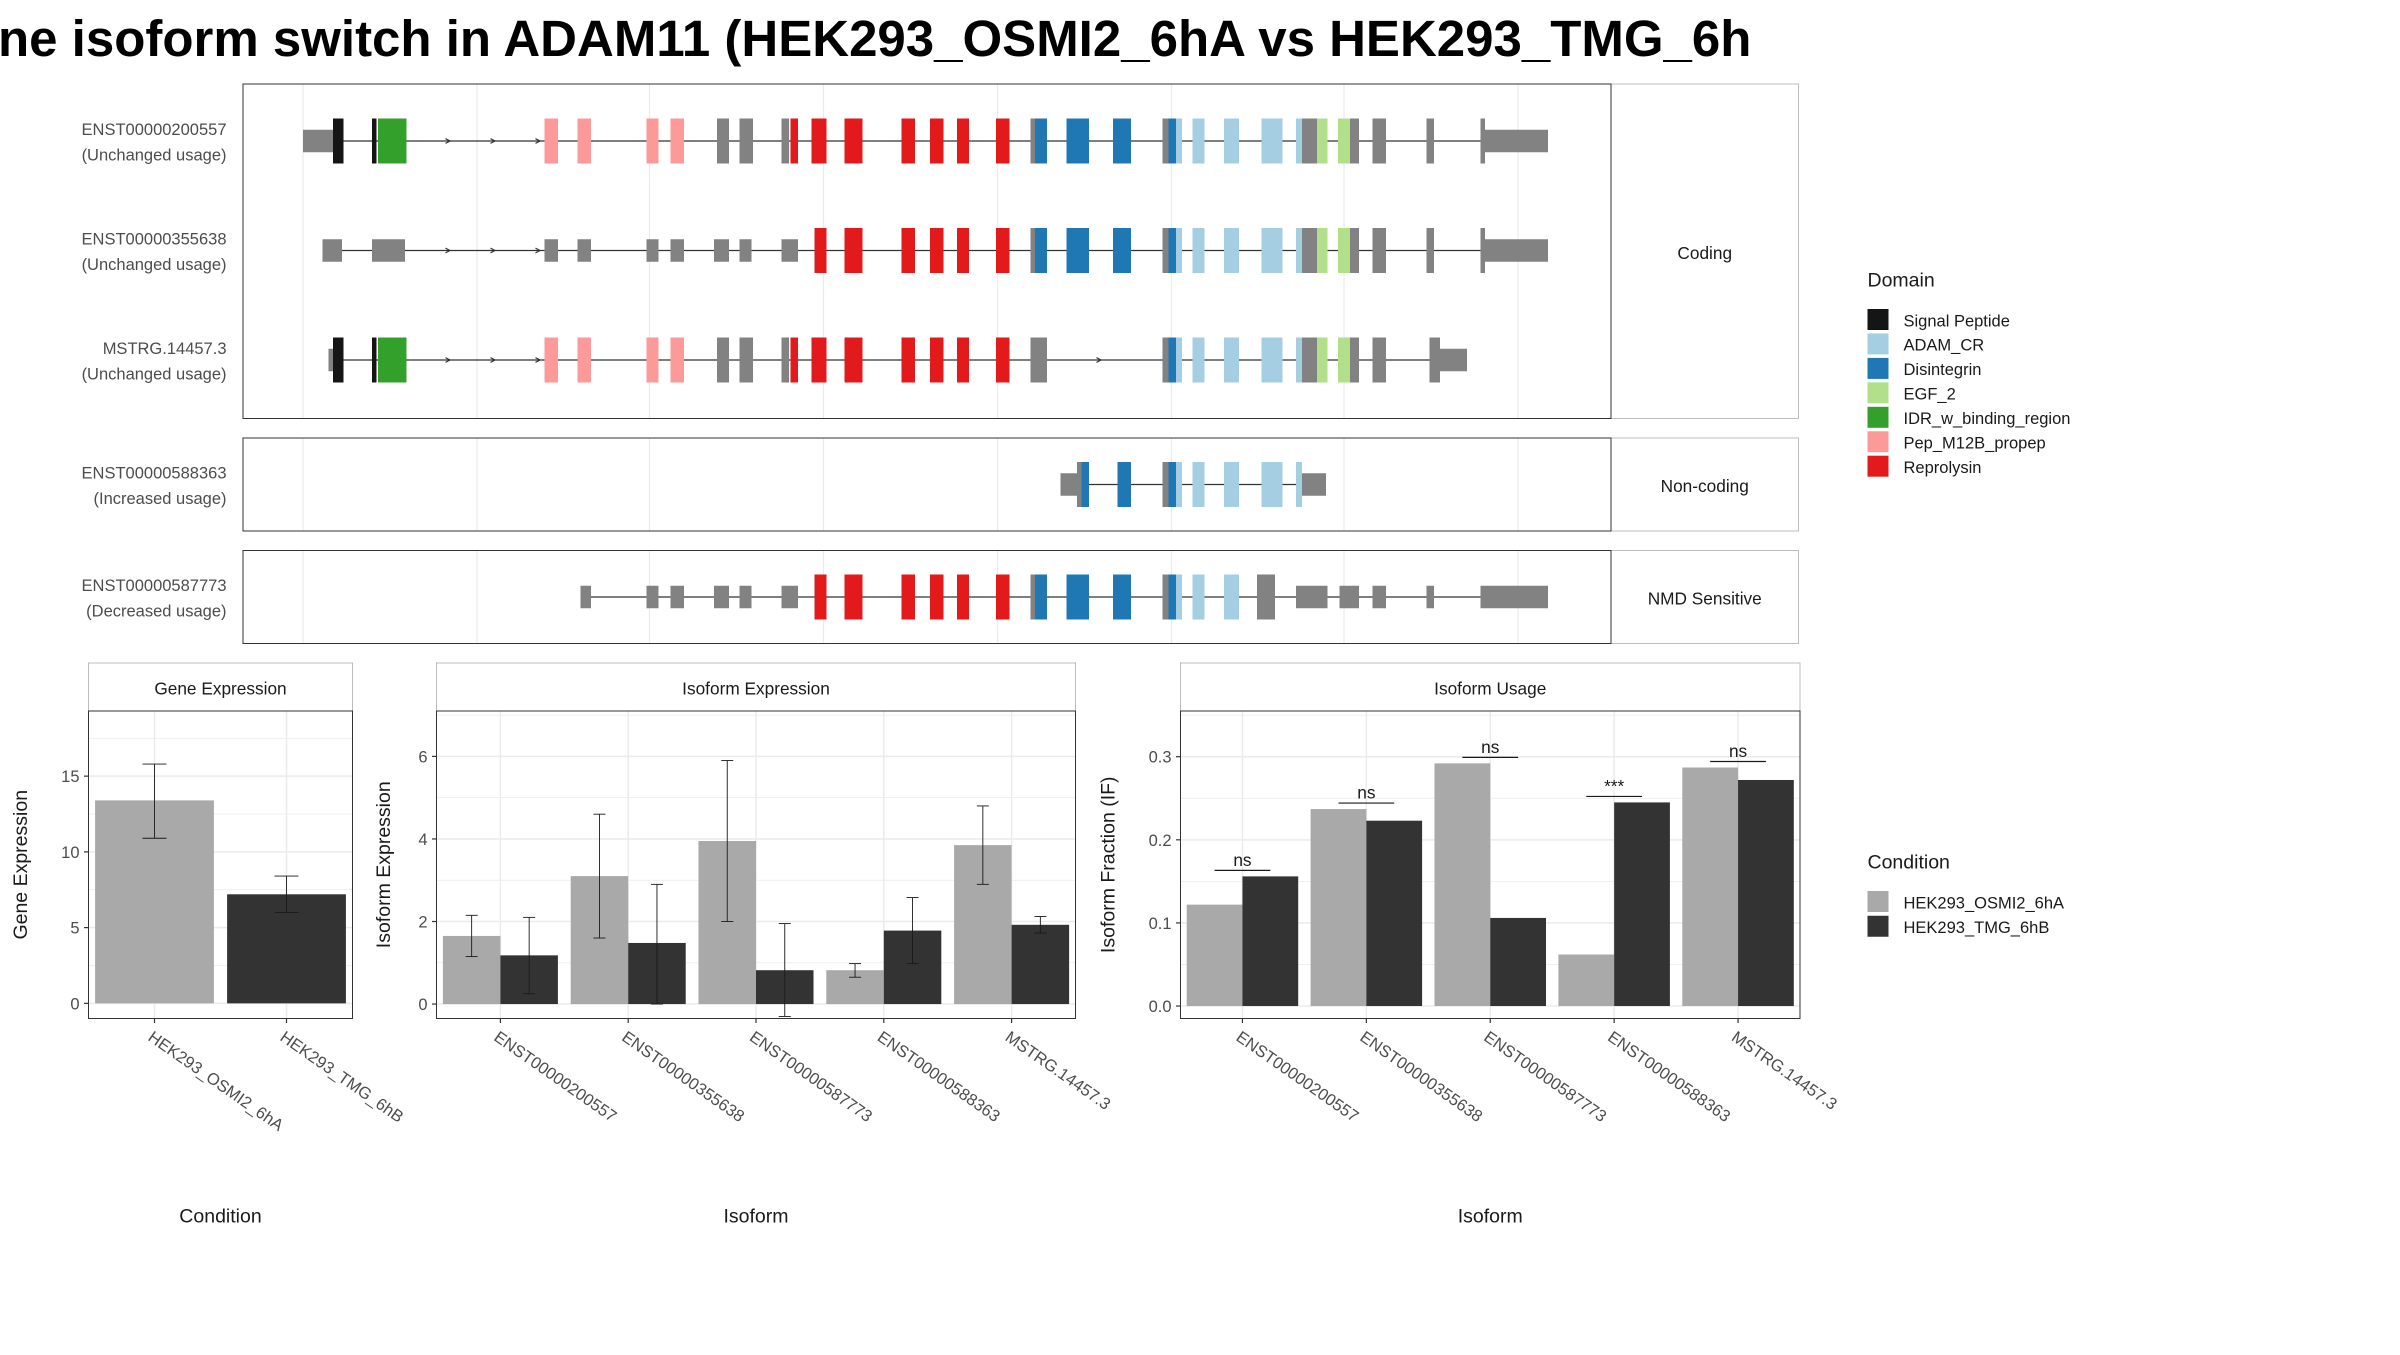  Describe the element at coordinates (70, 853) in the screenshot. I see `y-tick-label: 10` at that location.